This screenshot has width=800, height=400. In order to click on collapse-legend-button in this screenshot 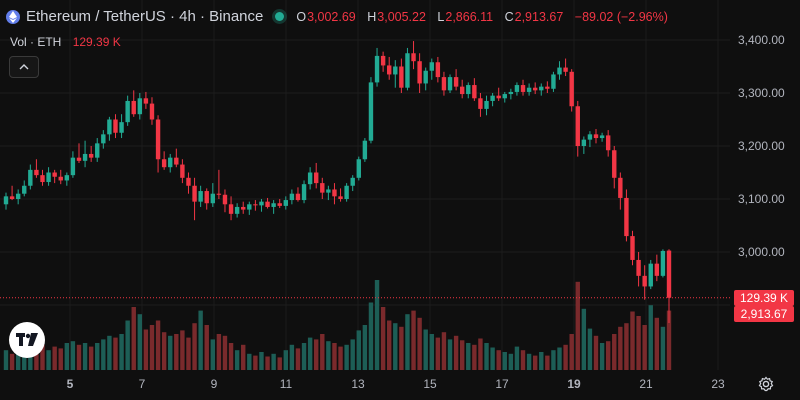, I will do `click(24, 67)`.